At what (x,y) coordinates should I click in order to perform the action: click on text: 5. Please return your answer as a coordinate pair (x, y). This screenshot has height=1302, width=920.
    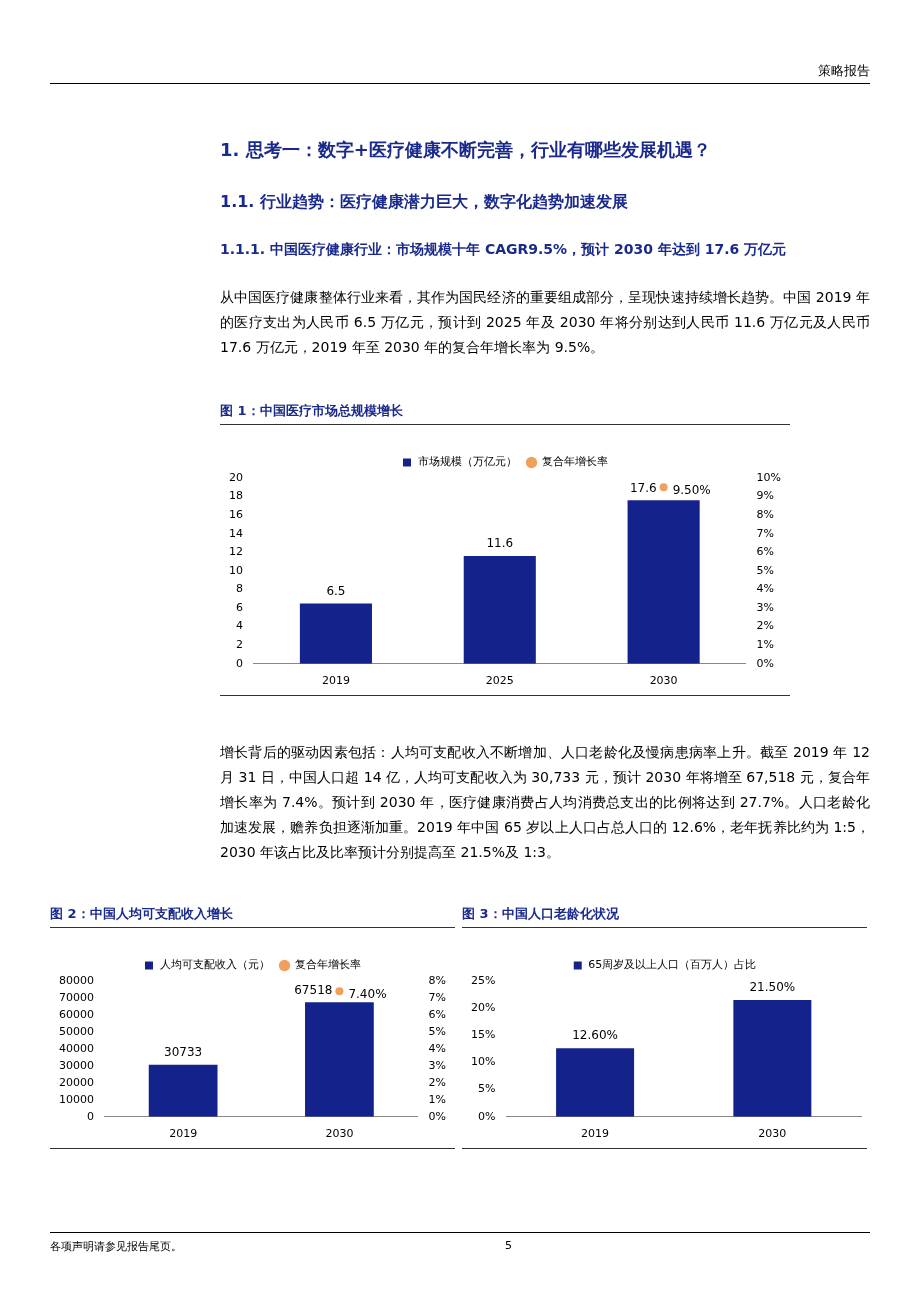
    Looking at the image, I should click on (508, 1245).